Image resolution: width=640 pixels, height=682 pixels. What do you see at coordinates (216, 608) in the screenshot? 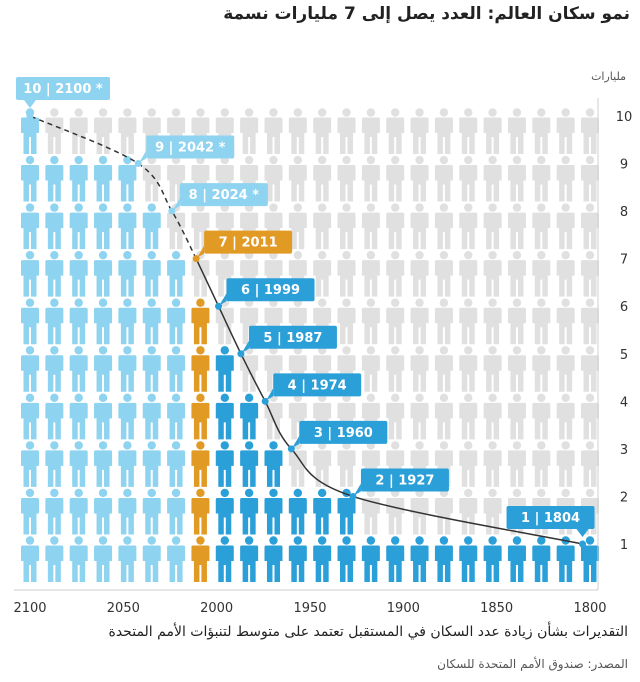
I see `x-tick-label: 2000` at bounding box center [216, 608].